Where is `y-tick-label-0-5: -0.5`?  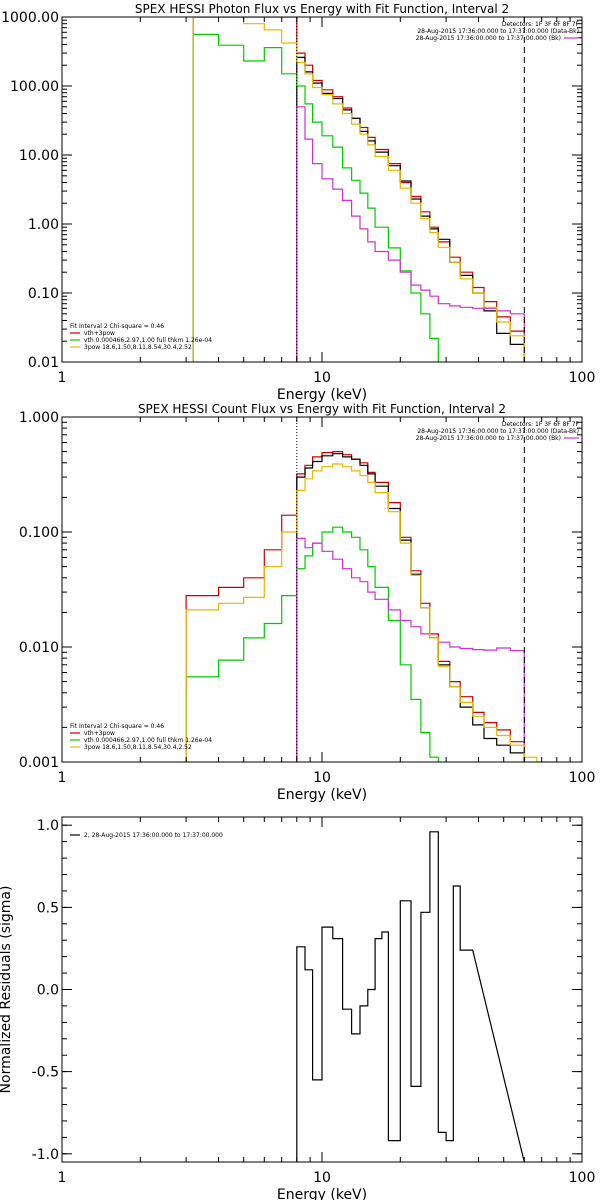 y-tick-label-0-5: -0.5 is located at coordinates (45, 1073).